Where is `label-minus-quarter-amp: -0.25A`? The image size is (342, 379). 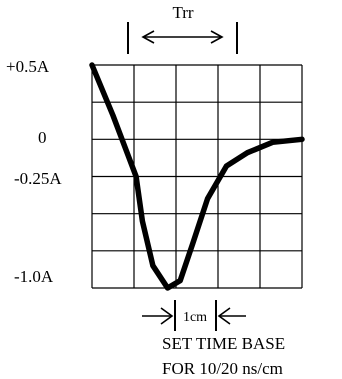
label-minus-quarter-amp: -0.25A is located at coordinates (38, 178).